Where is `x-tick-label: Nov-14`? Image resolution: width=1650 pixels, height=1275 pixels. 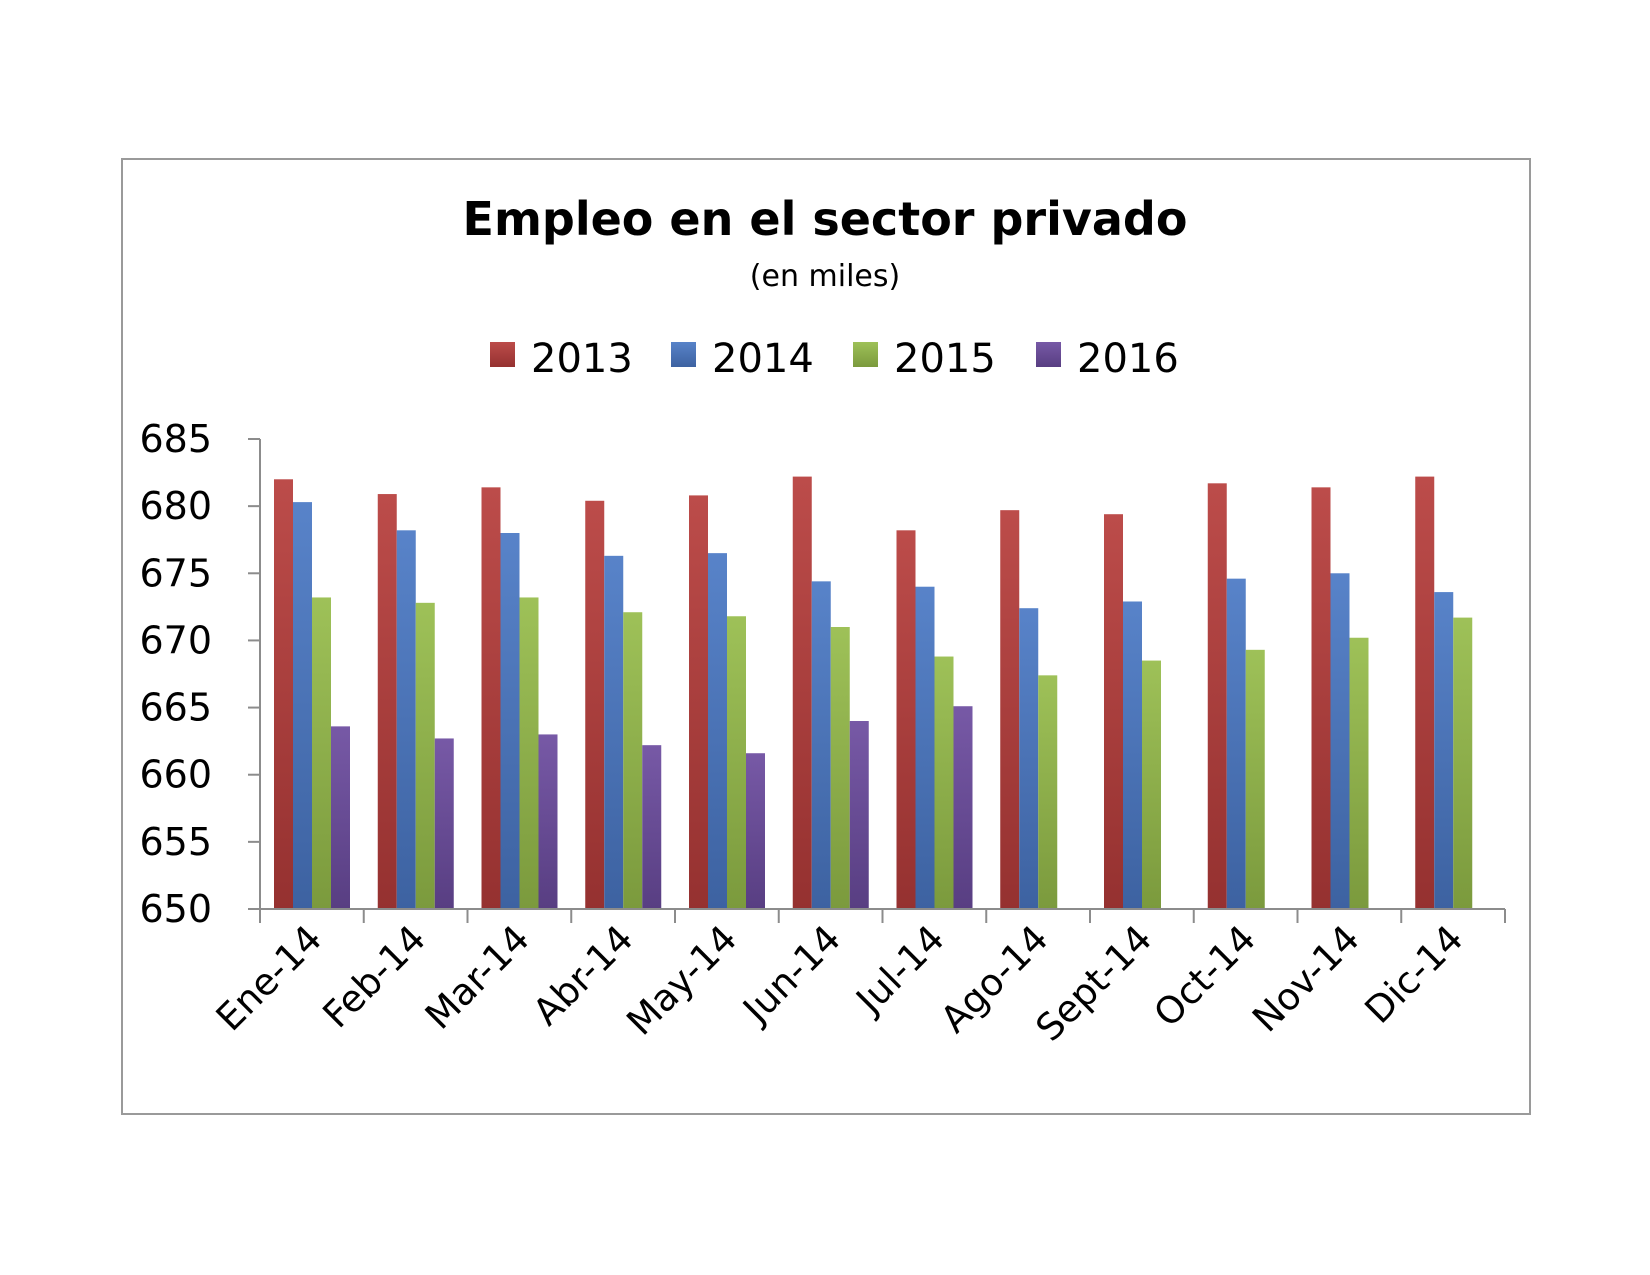
x-tick-label: Nov-14 is located at coordinates (1306, 979).